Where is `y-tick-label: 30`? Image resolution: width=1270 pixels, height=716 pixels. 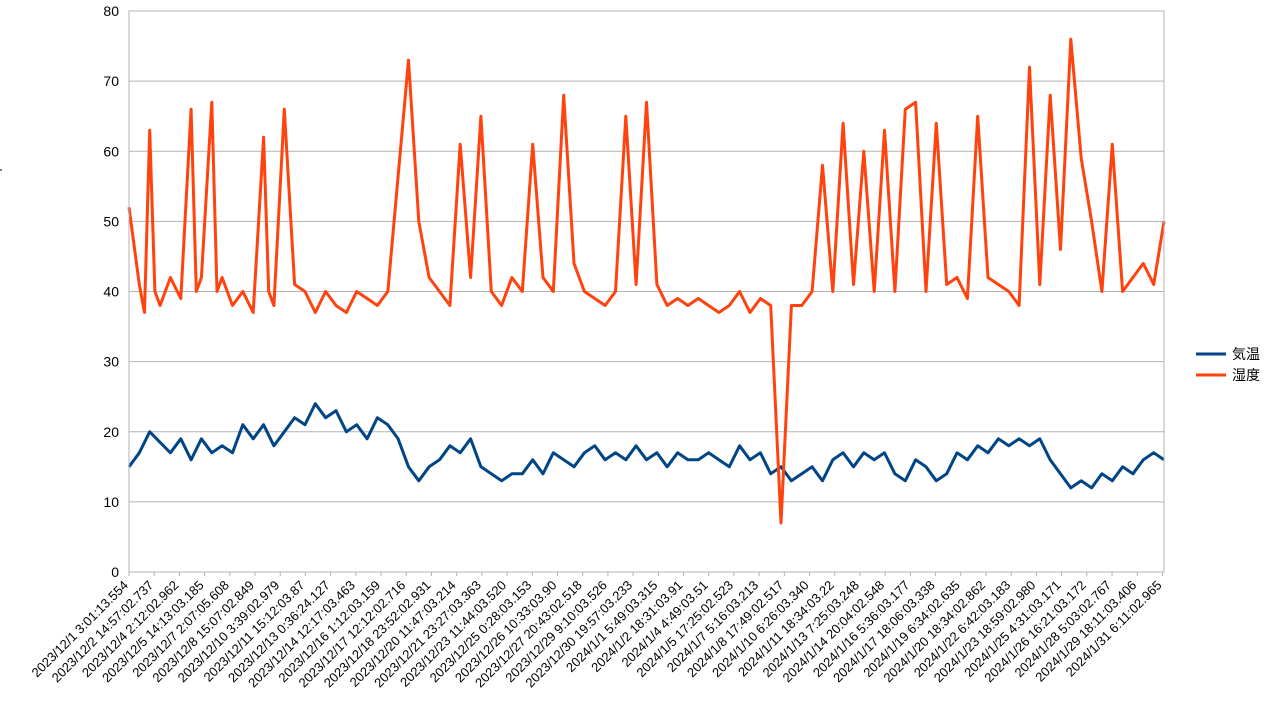
y-tick-label: 30 is located at coordinates (111, 362).